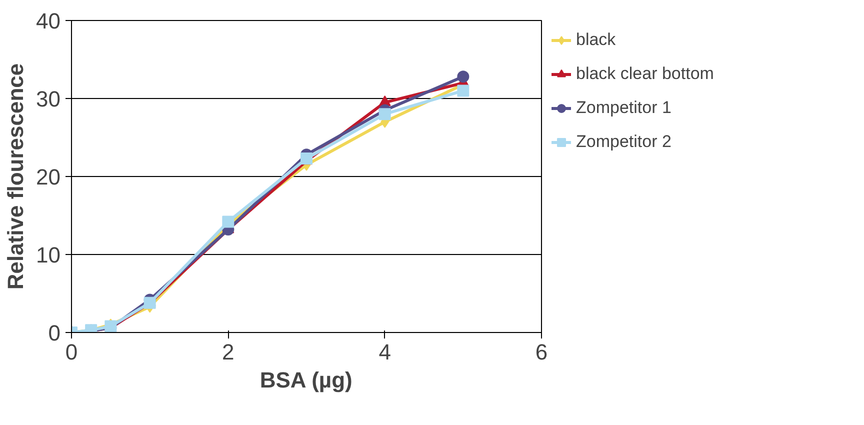  Describe the element at coordinates (71, 352) in the screenshot. I see `x-tick-label: 0` at that location.